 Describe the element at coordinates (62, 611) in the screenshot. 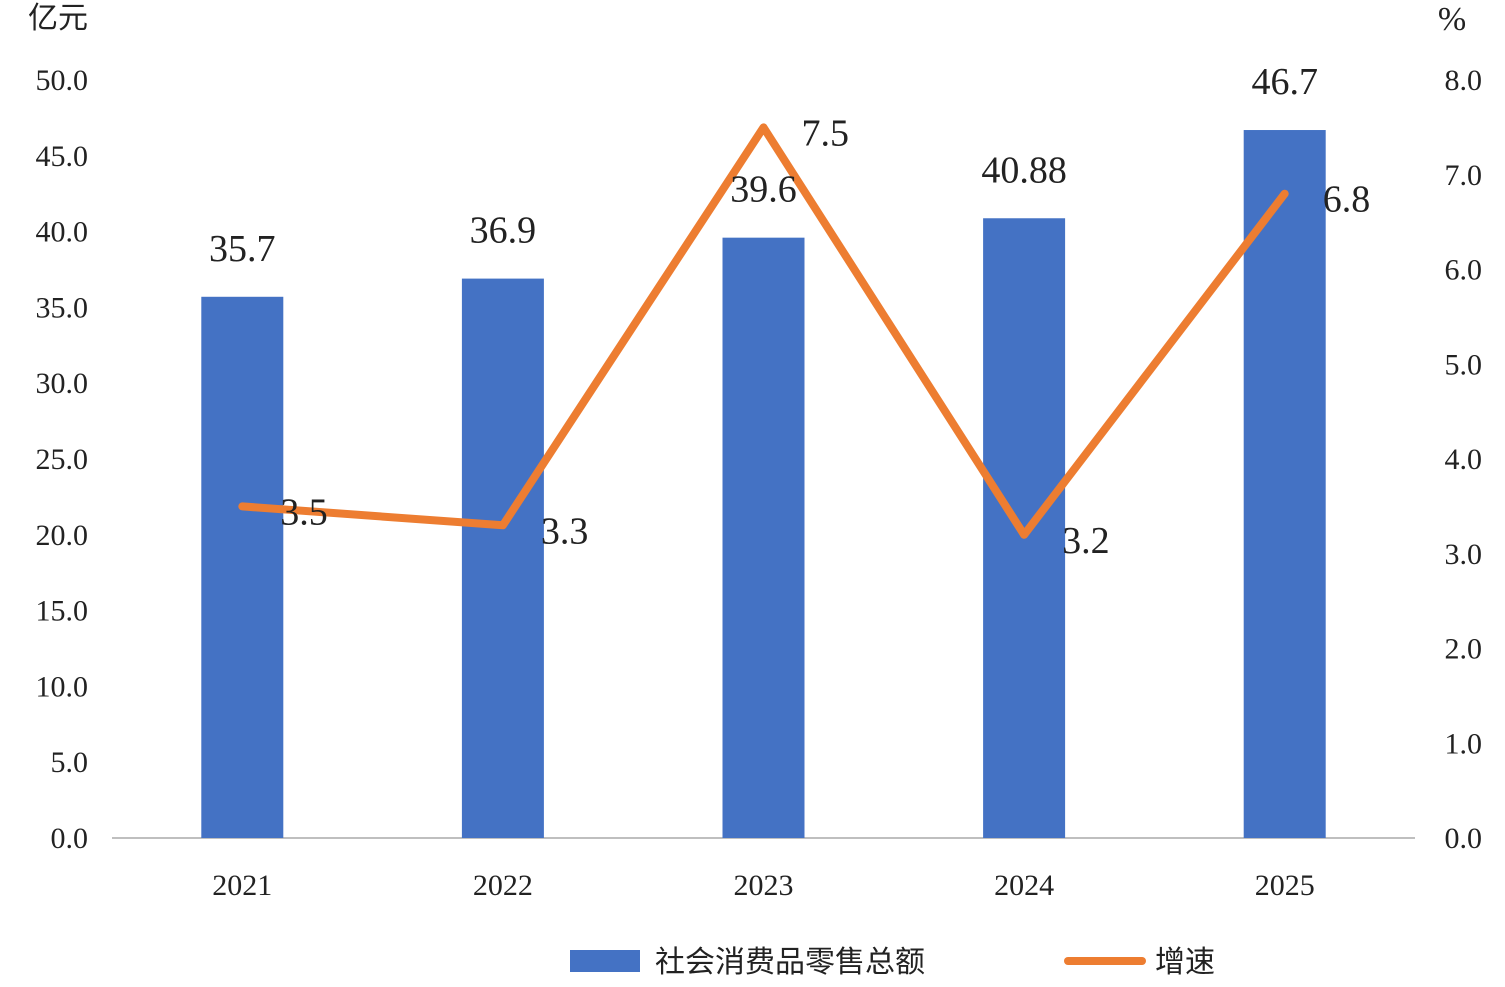

I see `left-tick-label: 15.0` at that location.